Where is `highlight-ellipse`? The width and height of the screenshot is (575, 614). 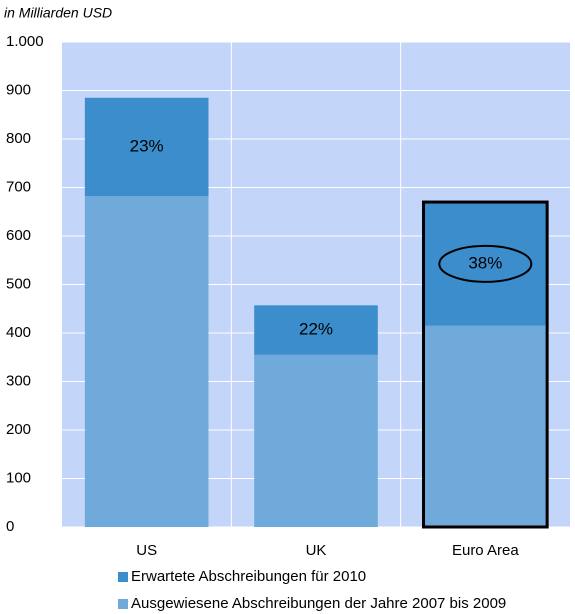 highlight-ellipse is located at coordinates (485, 263).